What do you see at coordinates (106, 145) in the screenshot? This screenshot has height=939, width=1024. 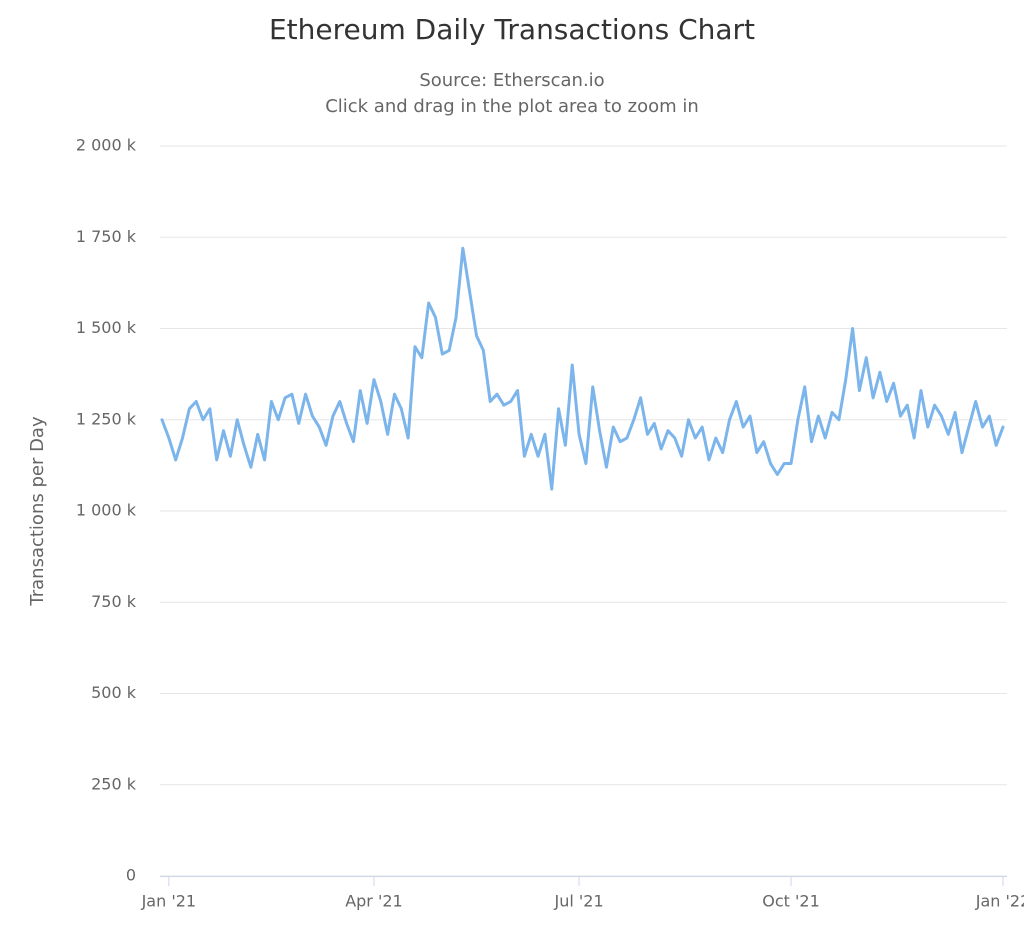 I see `y-tick-label: 2 000 k` at bounding box center [106, 145].